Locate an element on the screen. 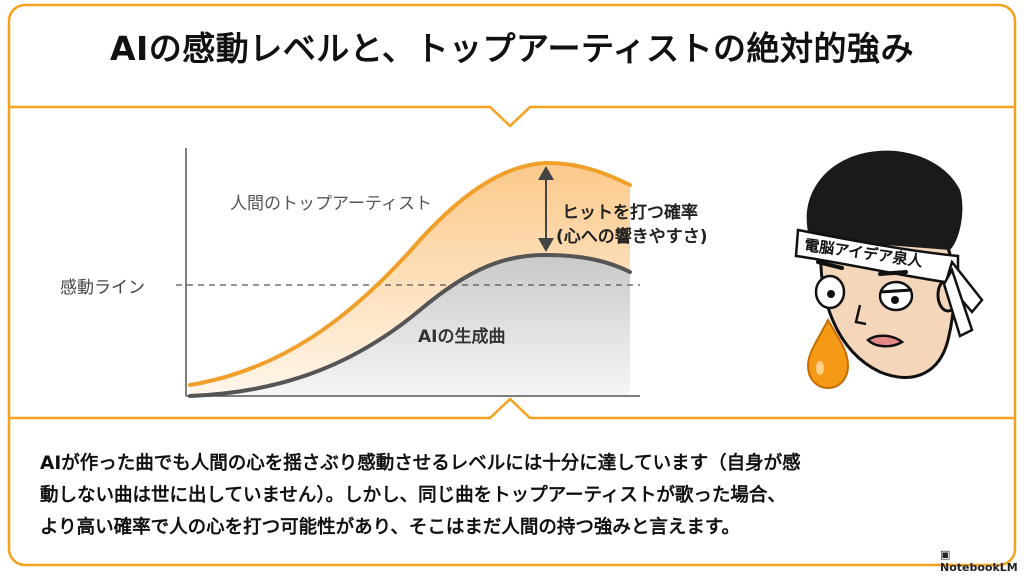 This screenshot has height=577, width=1024. ai-generated-curve is located at coordinates (410, 325).